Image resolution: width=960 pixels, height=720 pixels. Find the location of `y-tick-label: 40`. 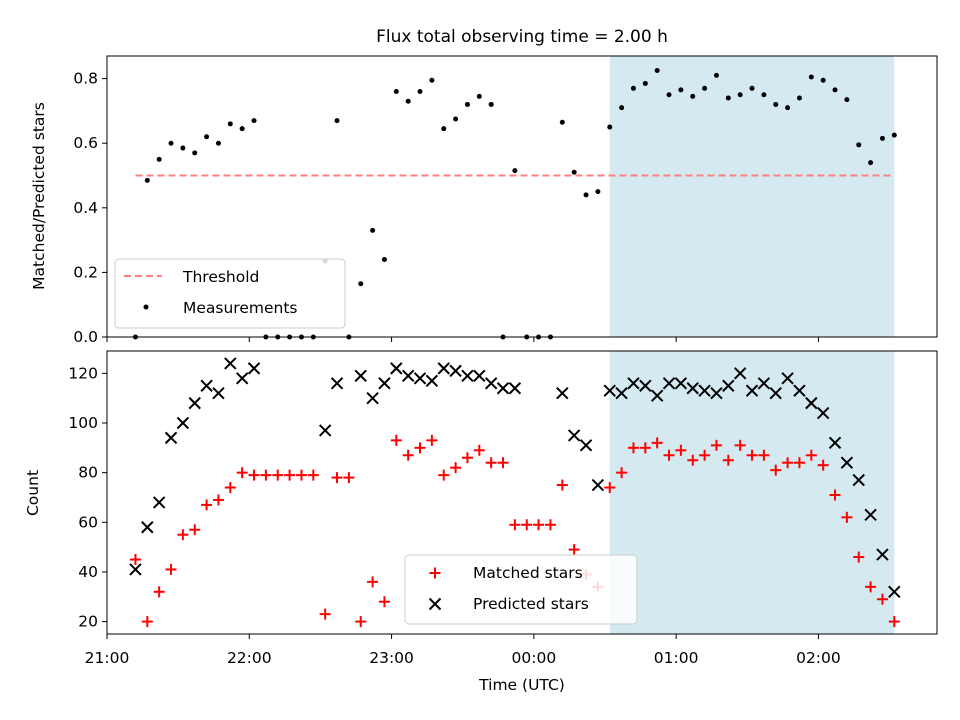

y-tick-label: 40 is located at coordinates (88, 572).